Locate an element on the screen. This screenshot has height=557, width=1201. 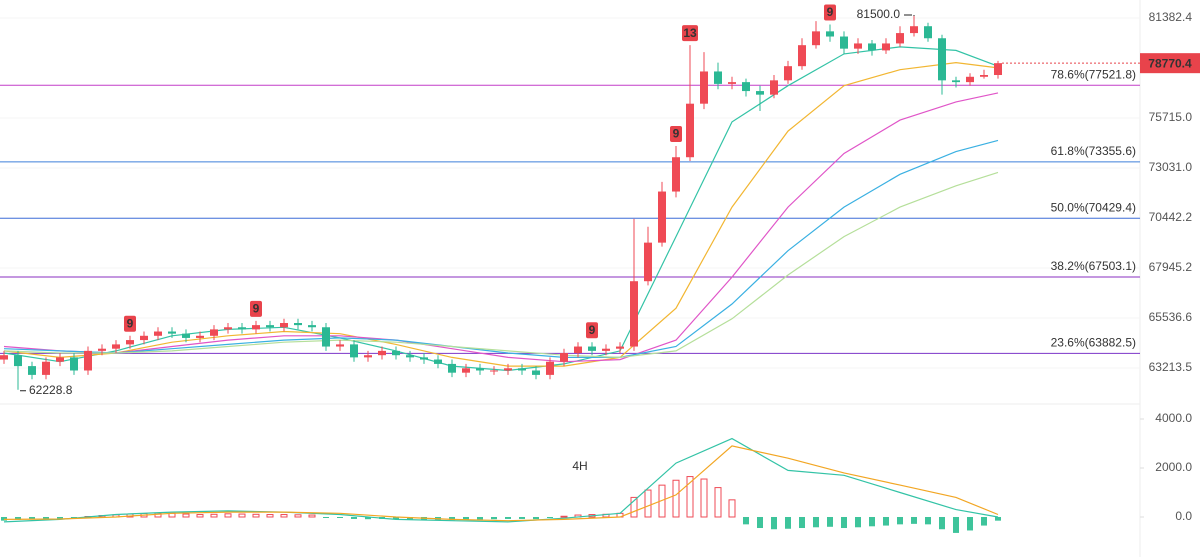
low-label: 62228.8 is located at coordinates (51, 390).